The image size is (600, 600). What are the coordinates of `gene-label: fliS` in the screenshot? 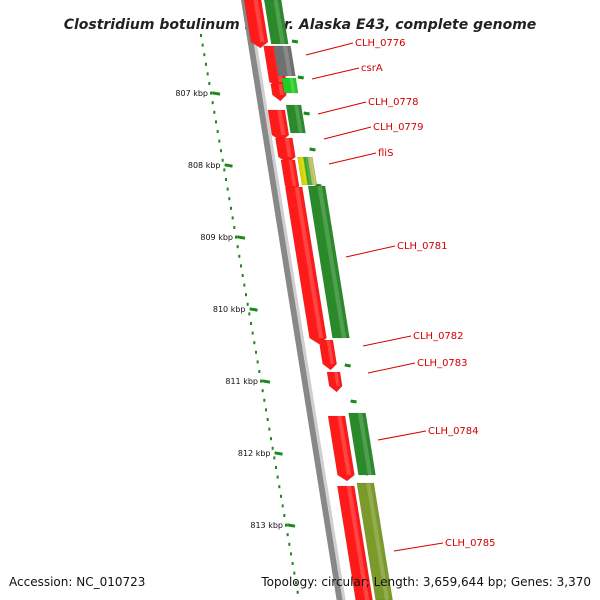 It's located at (385, 153).